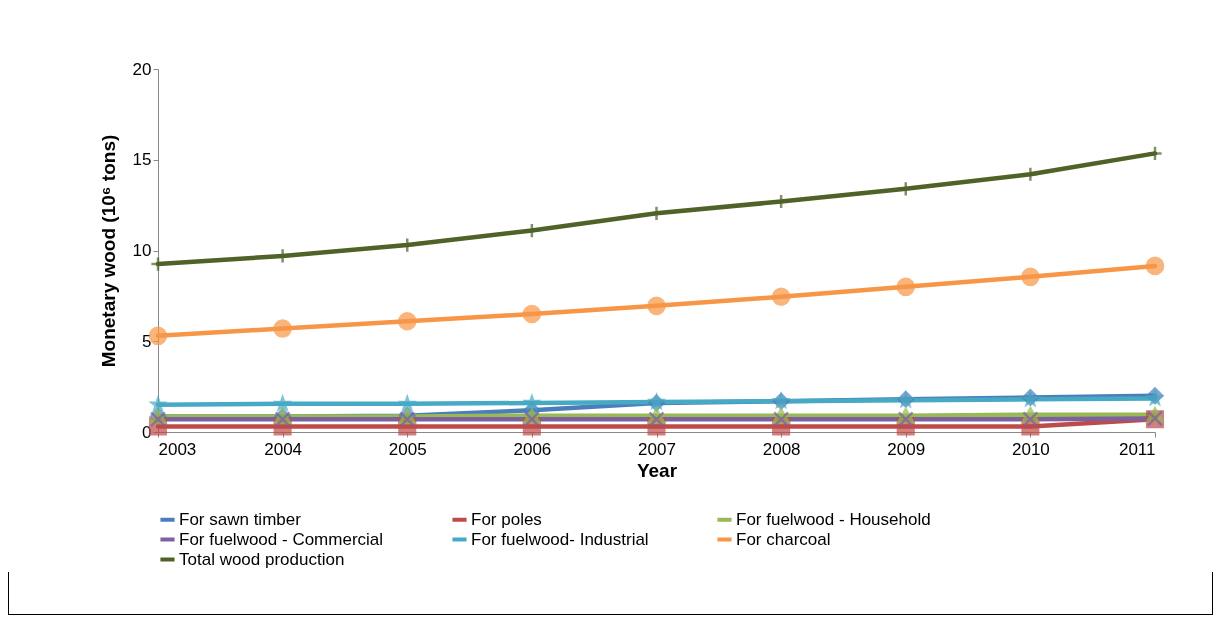 Image resolution: width=1225 pixels, height=619 pixels. I want to click on y-axis-title: Monetary wood (10⁶ tons), so click(108, 251).